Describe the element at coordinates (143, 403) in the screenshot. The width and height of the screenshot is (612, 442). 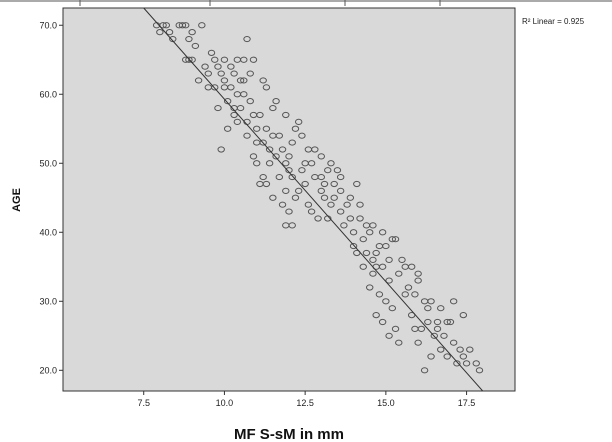
I see `x-tick-label: 7.5` at that location.